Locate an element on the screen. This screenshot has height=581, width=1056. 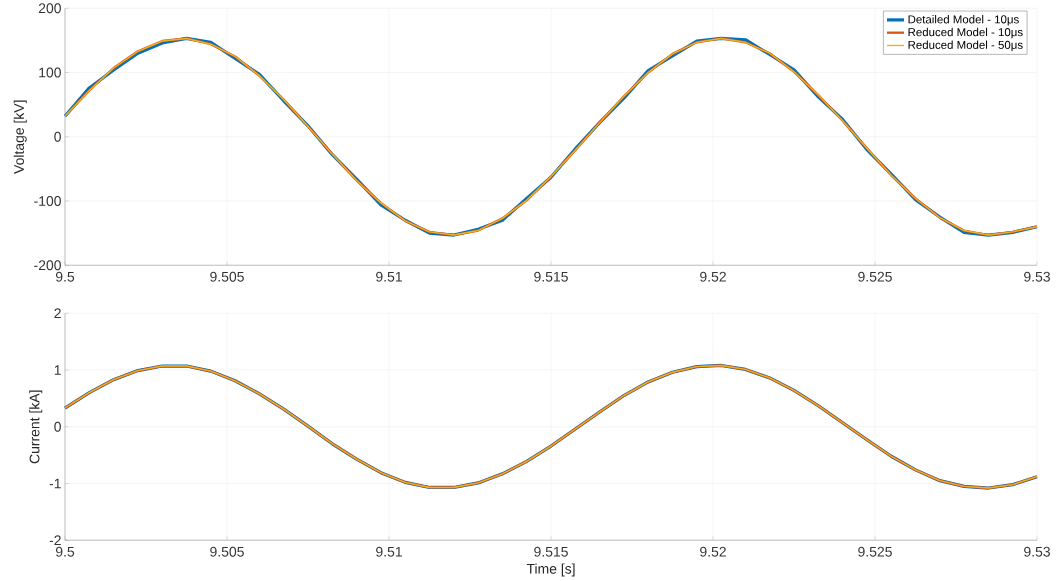
y-axis-title: Voltage [kV] is located at coordinates (20, 137).